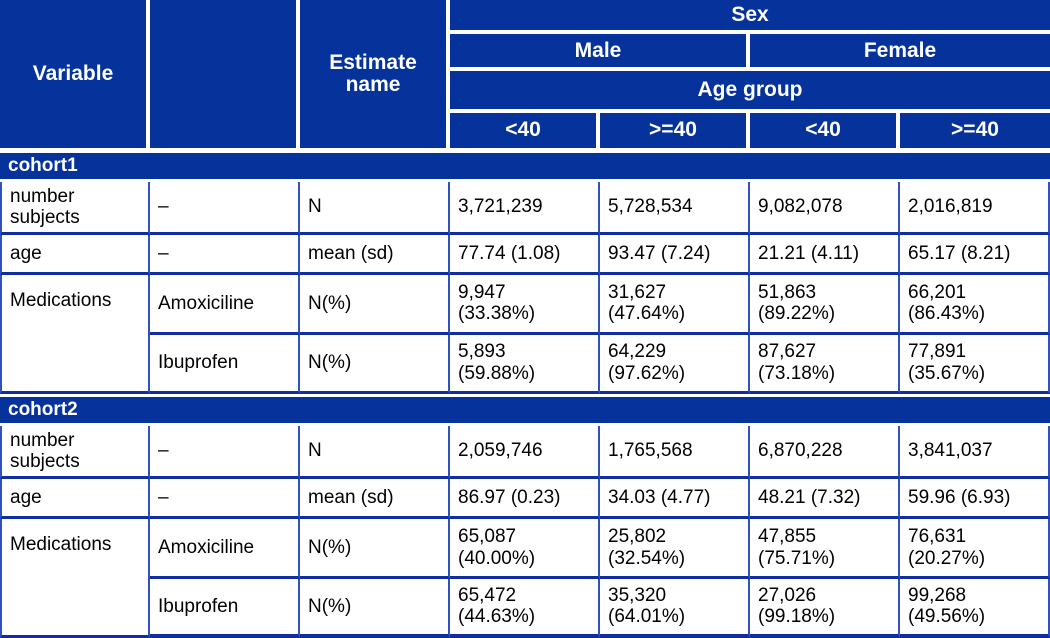 The width and height of the screenshot is (1050, 638). Describe the element at coordinates (825, 549) in the screenshot. I see `cell-value: 47,855 (75.71%)` at that location.